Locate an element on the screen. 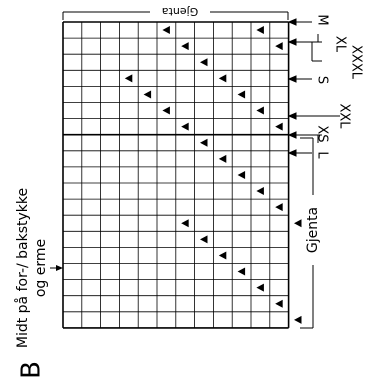 The width and height of the screenshot is (370, 390). center-label-line2: og erme is located at coordinates (41, 268).